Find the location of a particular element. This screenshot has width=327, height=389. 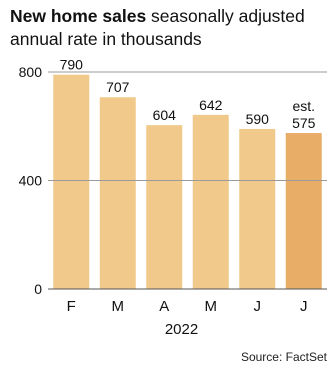

x-tick-label-4: J is located at coordinates (258, 306).